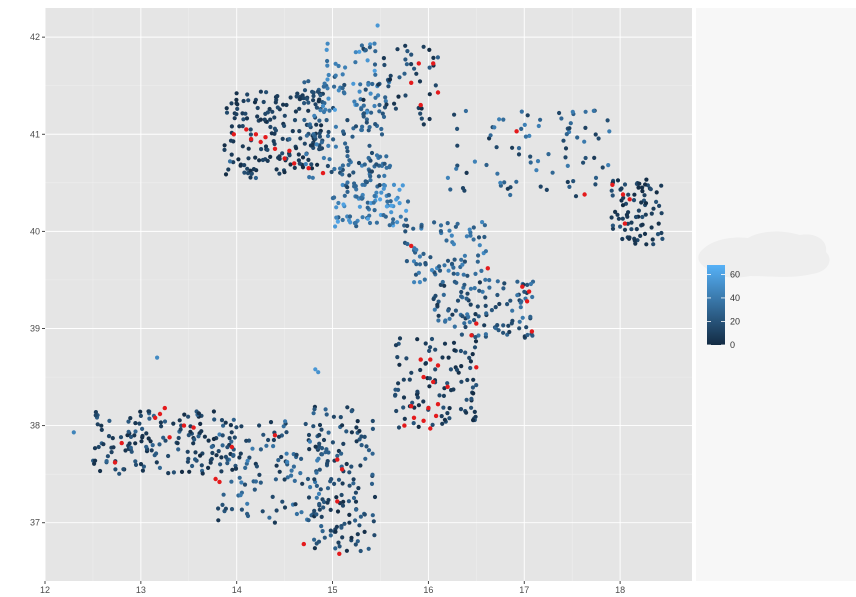  I want to click on colorbar-label: 60, so click(735, 274).